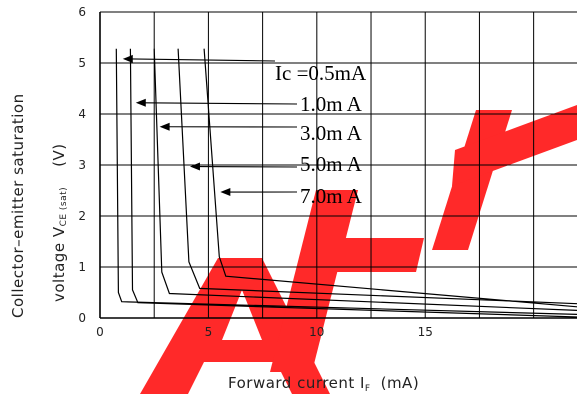 This screenshot has height=394, width=577. Describe the element at coordinates (100, 332) in the screenshot. I see `x-tick-label: 0` at that location.